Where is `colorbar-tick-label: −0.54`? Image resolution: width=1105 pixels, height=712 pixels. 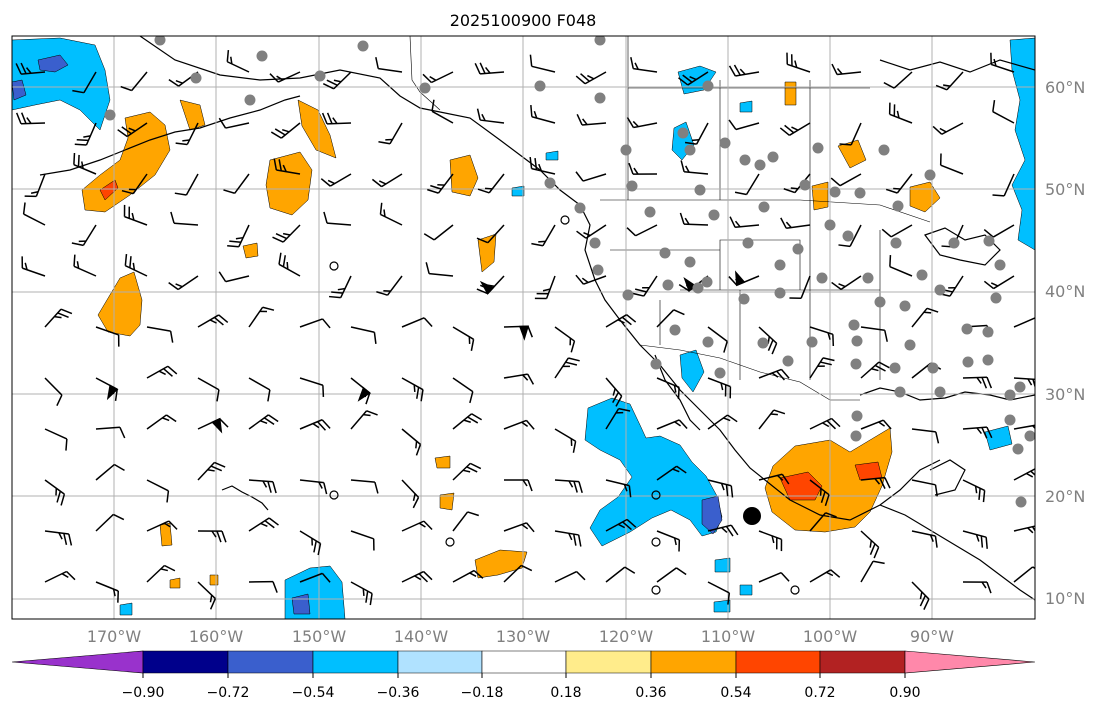 colorbar-tick-label: −0.54 is located at coordinates (313, 693).